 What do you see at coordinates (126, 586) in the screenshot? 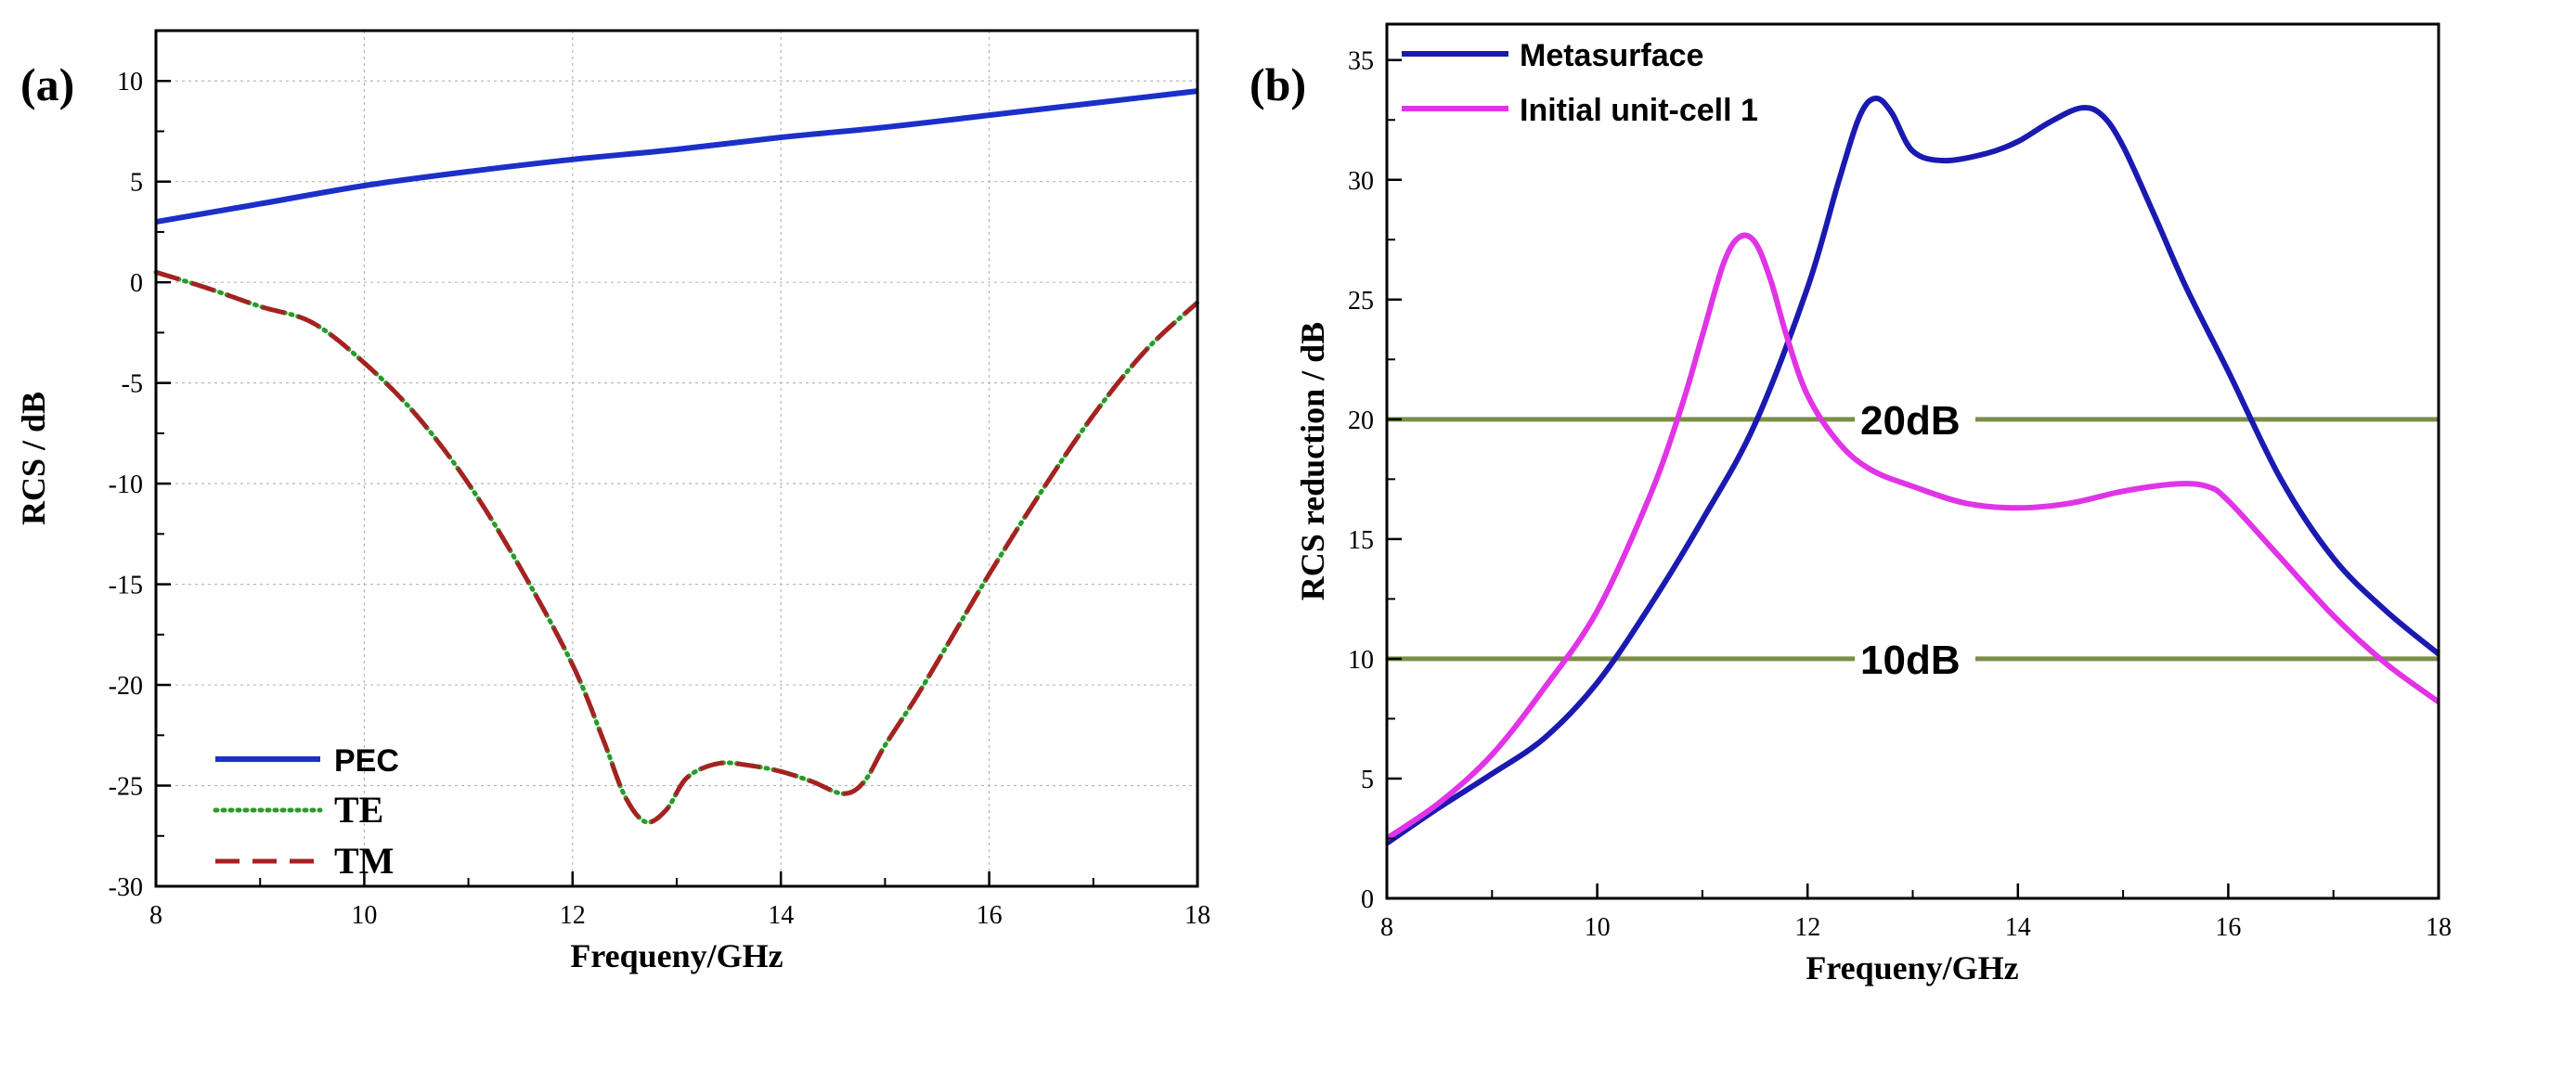
I see `y-tick-label: -15` at bounding box center [126, 586].